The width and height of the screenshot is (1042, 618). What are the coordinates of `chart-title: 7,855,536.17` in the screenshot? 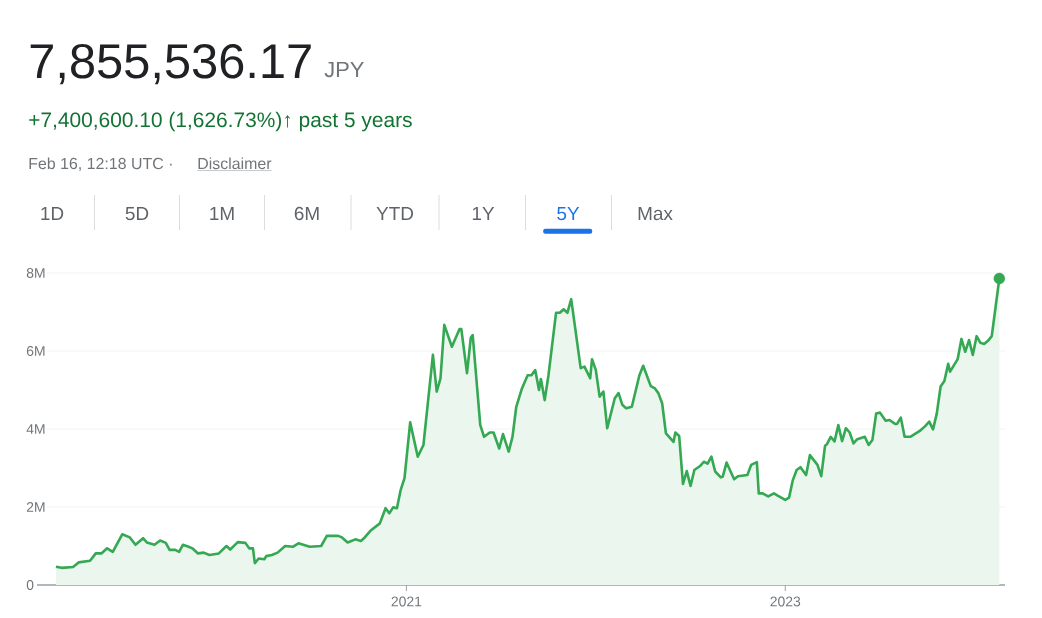 It's located at (170, 64).